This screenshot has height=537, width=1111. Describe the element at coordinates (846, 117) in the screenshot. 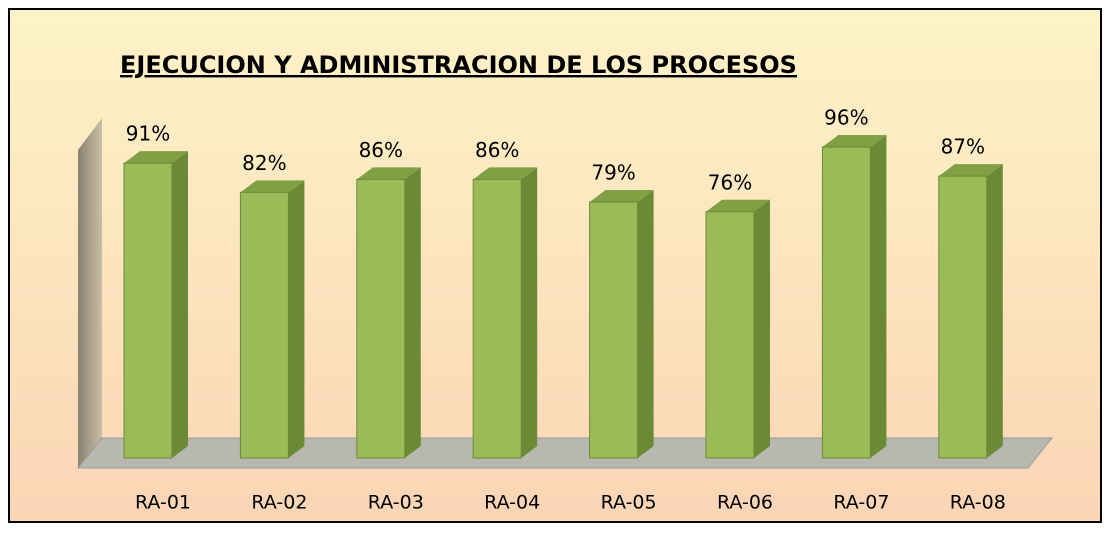

I see `value-label: 96%` at that location.